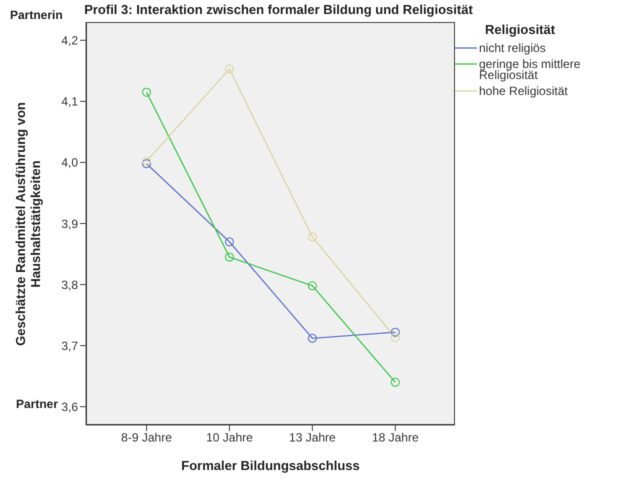  What do you see at coordinates (146, 437) in the screenshot?
I see `x-tick-label: 8-9 Jahre` at bounding box center [146, 437].